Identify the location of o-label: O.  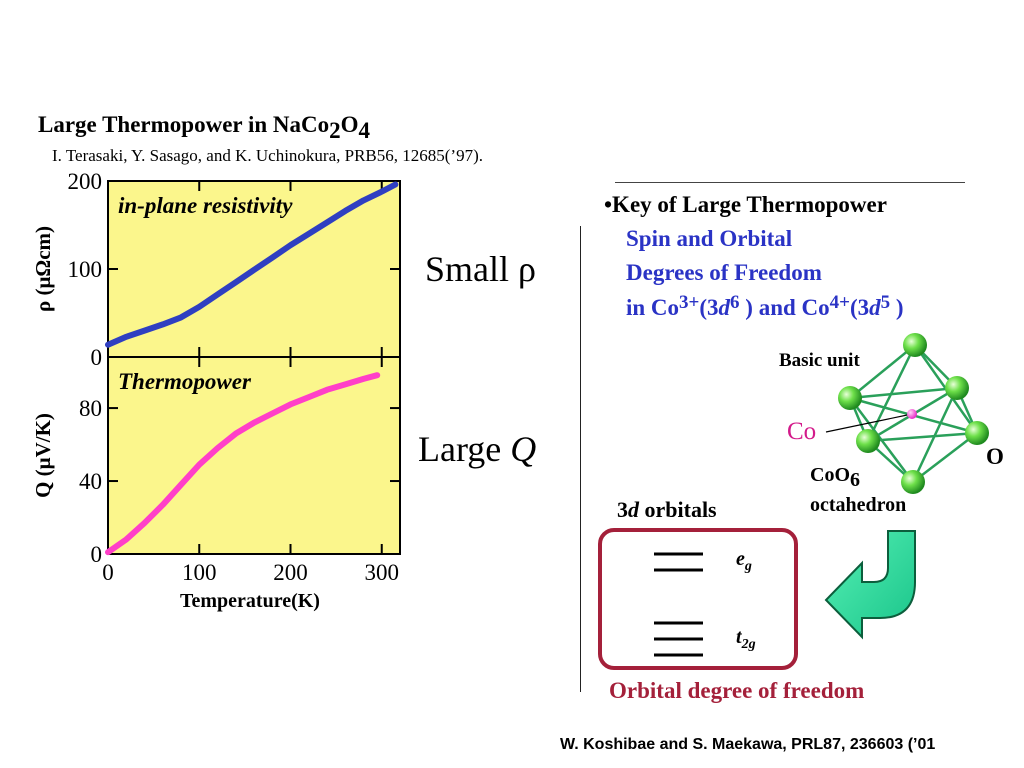
(995, 456).